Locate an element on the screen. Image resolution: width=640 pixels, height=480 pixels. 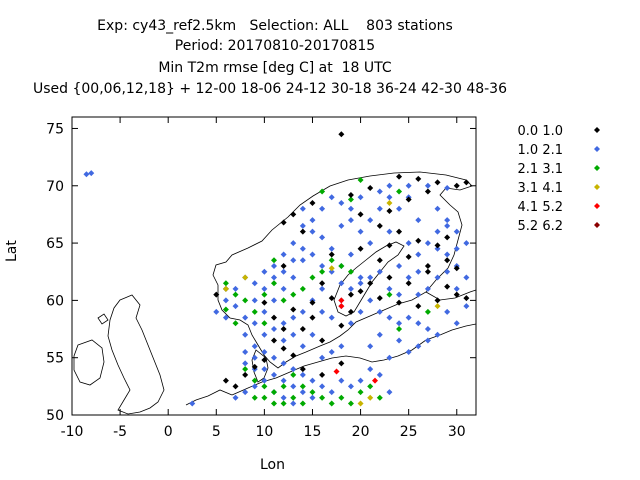
legend-marker is located at coordinates (597, 187).